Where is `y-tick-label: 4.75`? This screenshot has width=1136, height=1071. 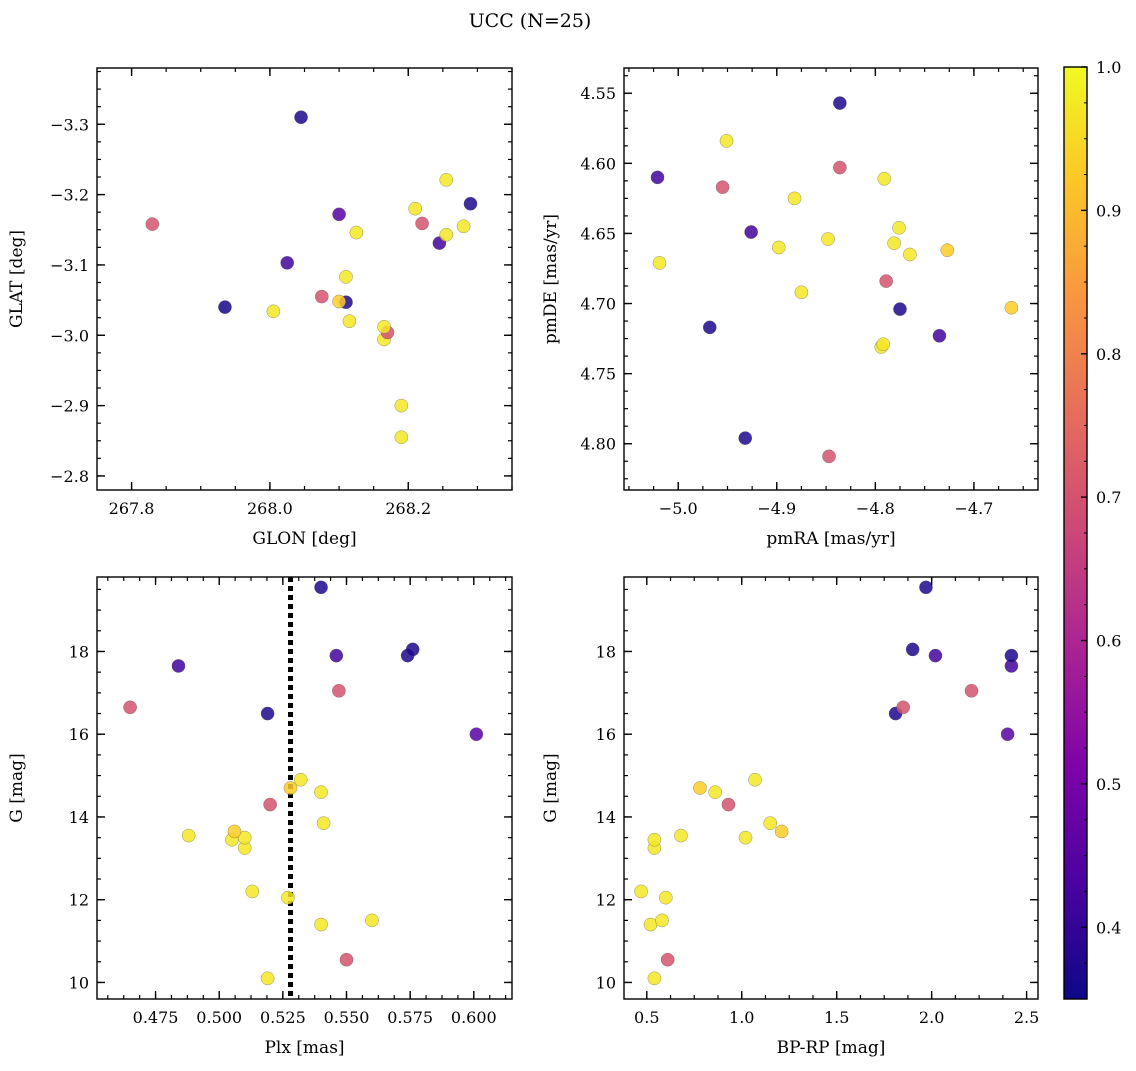
y-tick-label: 4.75 is located at coordinates (598, 374).